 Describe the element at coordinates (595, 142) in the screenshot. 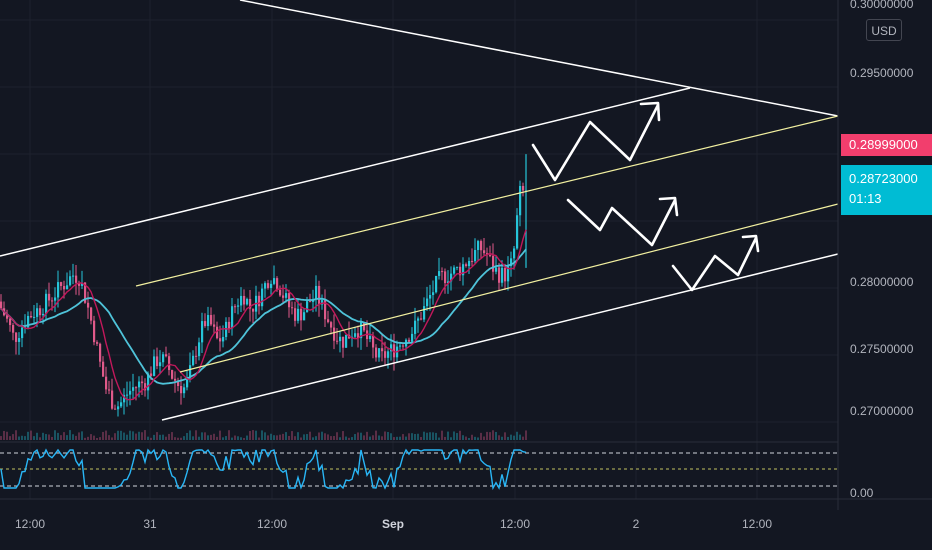

I see `projection-arrow-upper` at that location.